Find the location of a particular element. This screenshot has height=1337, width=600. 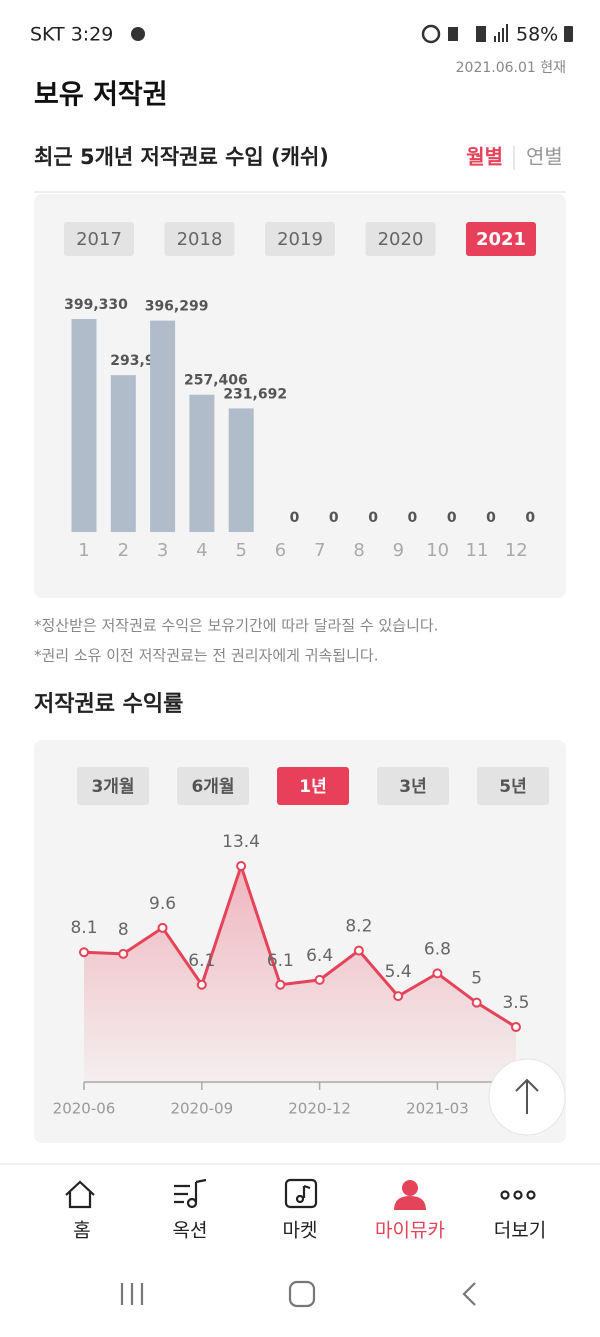

year-tab-label: 2017 is located at coordinates (99, 239).